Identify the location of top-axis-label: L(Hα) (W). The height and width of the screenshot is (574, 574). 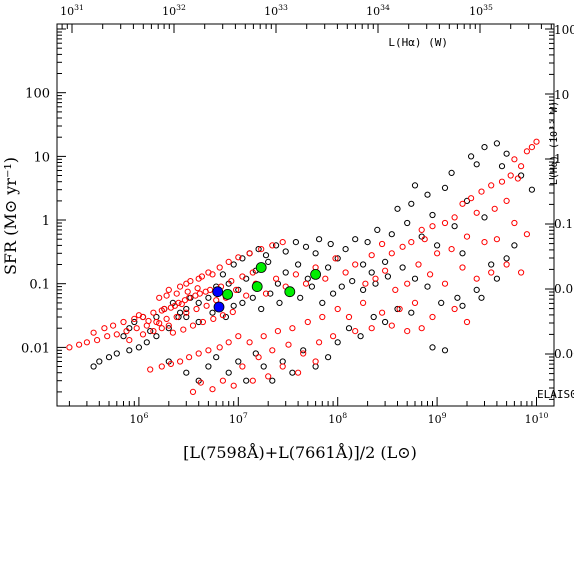
(418, 42).